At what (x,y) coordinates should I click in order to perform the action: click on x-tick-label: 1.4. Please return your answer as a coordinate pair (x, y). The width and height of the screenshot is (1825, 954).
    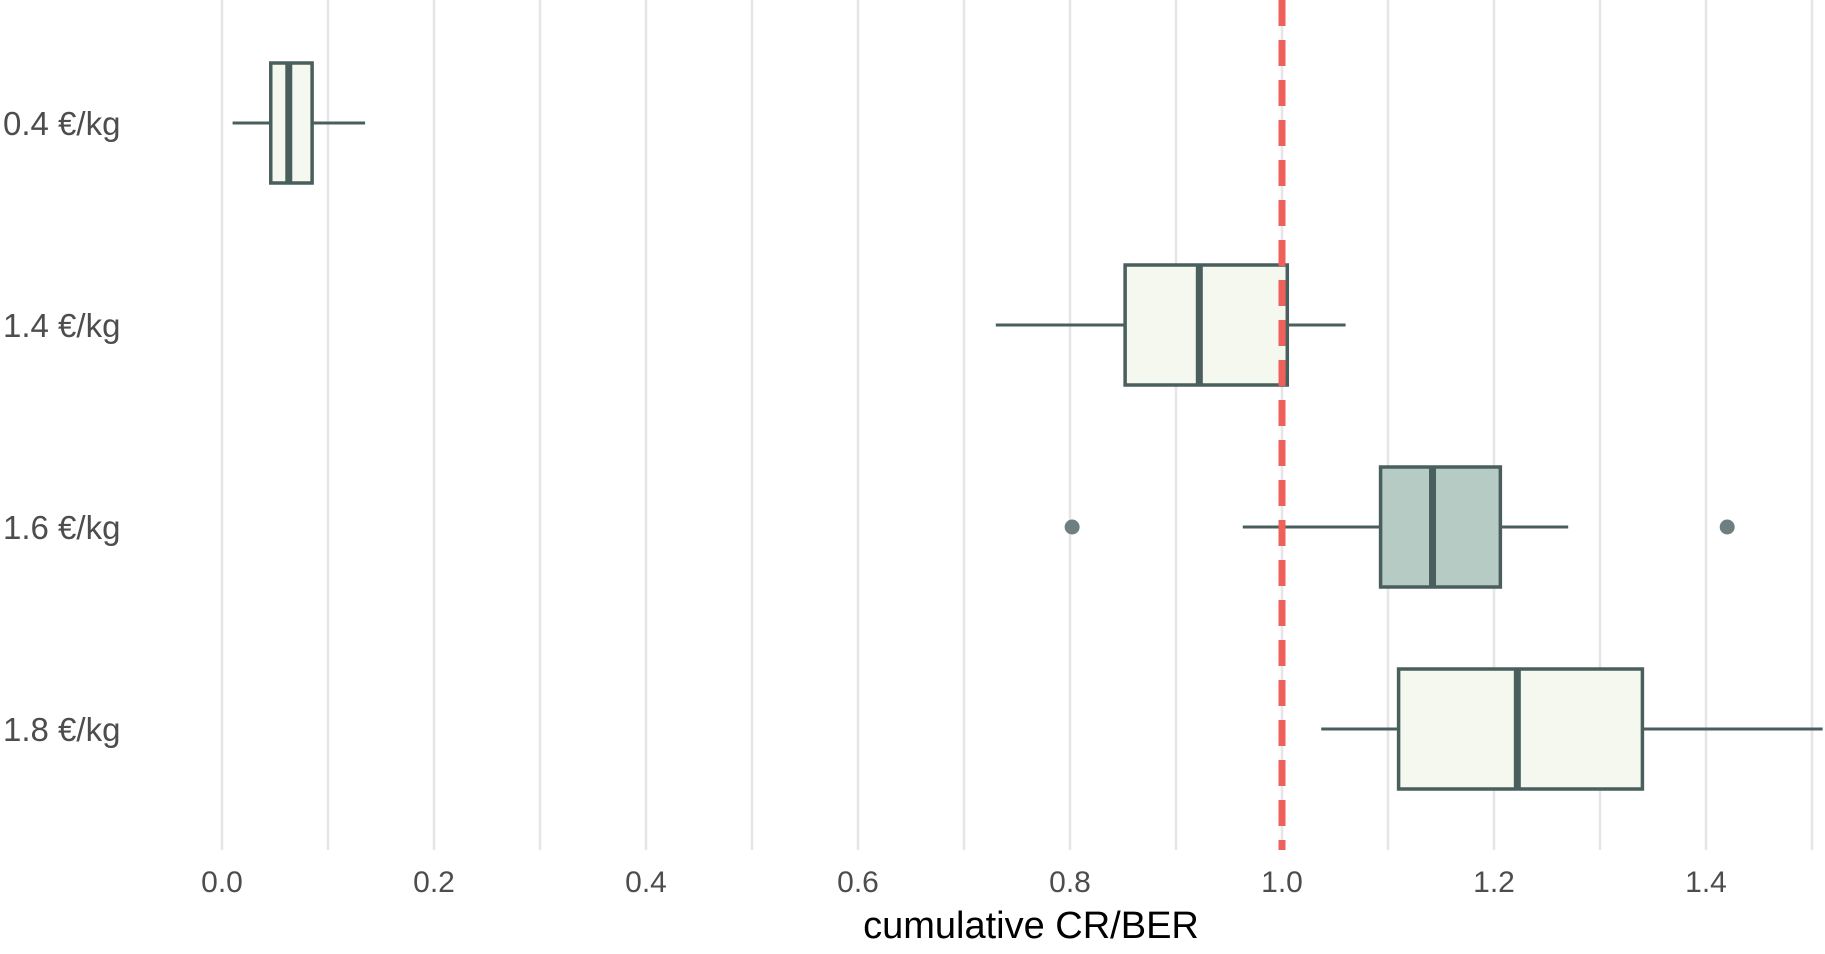
    Looking at the image, I should click on (1706, 882).